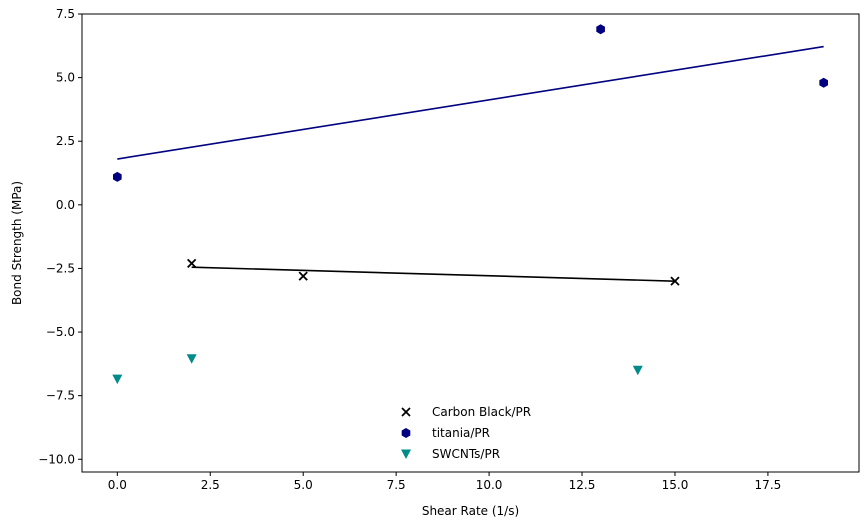 The image size is (866, 528). Describe the element at coordinates (461, 433) in the screenshot. I see `legend-label: titania/PR` at that location.